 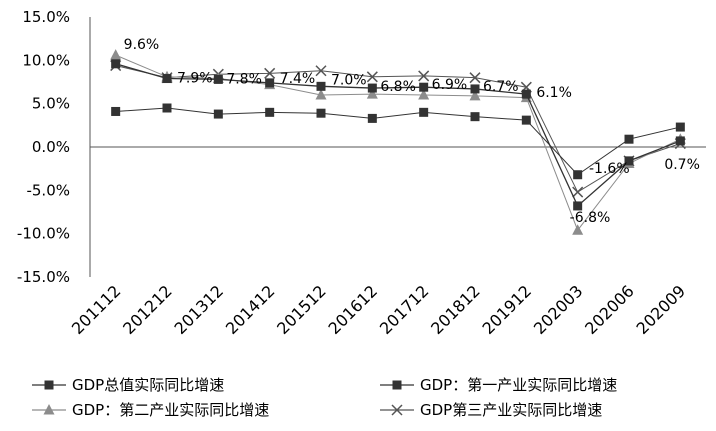 I want to click on series-line, so click(x=398, y=141).